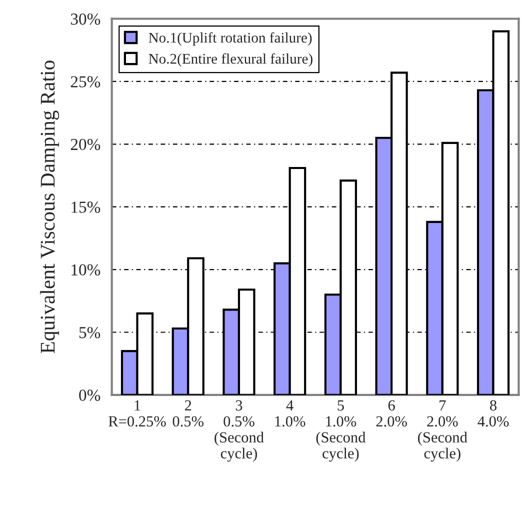 The width and height of the screenshot is (525, 507). What do you see at coordinates (188, 413) in the screenshot?
I see `x-tick-label: 2 0.5%` at bounding box center [188, 413].